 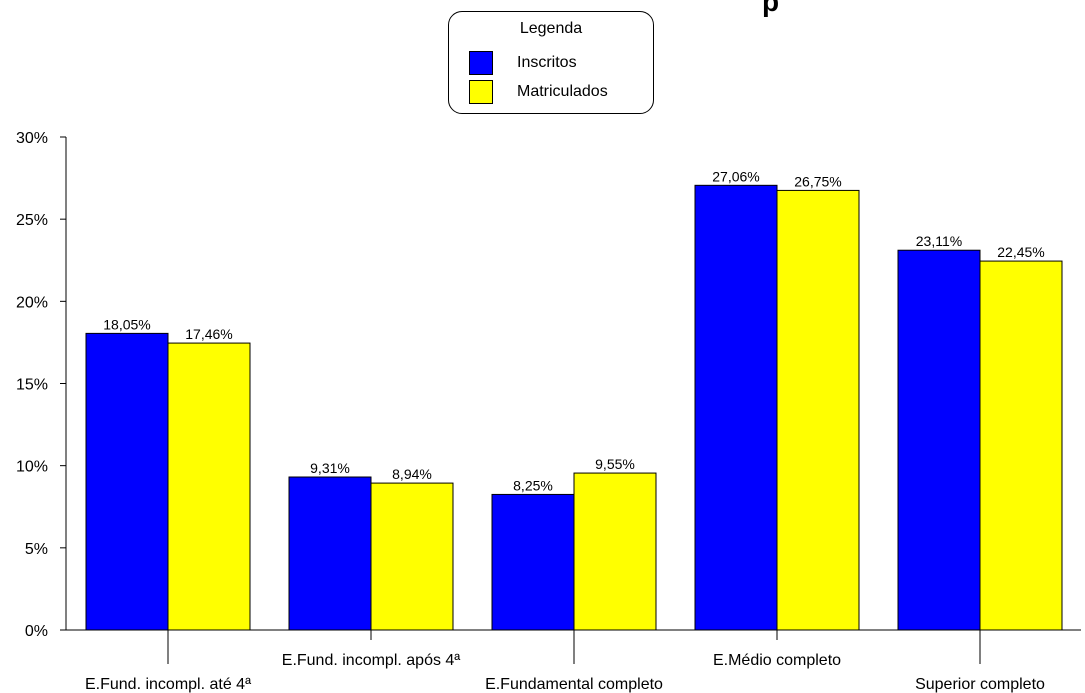 I want to click on x-tick-label: E.Médio completo, so click(x=777, y=660).